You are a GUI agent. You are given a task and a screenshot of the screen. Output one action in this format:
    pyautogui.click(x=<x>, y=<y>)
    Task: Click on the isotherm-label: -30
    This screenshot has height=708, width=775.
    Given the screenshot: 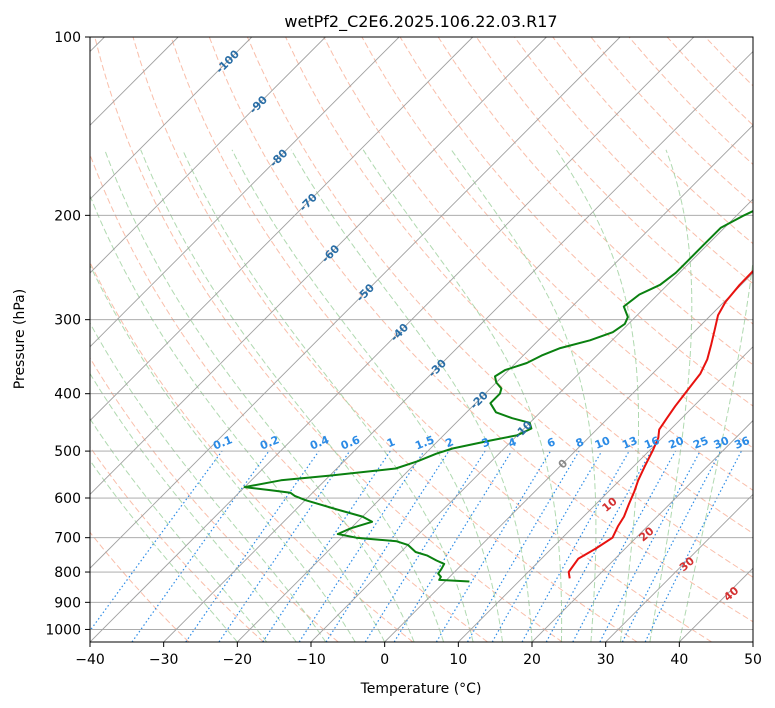 What is the action you would take?
    pyautogui.click(x=437, y=367)
    